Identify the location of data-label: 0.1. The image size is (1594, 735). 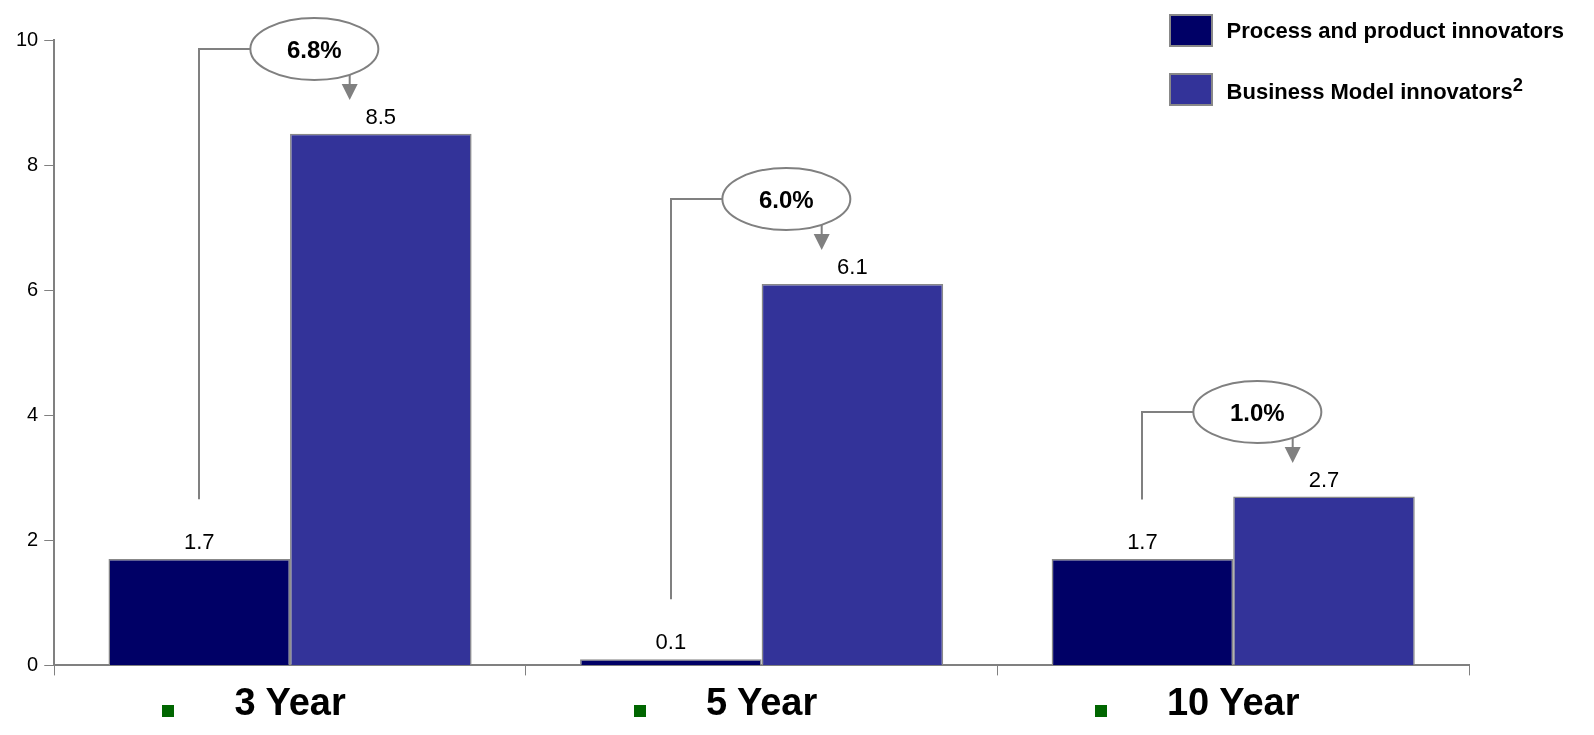
(671, 642).